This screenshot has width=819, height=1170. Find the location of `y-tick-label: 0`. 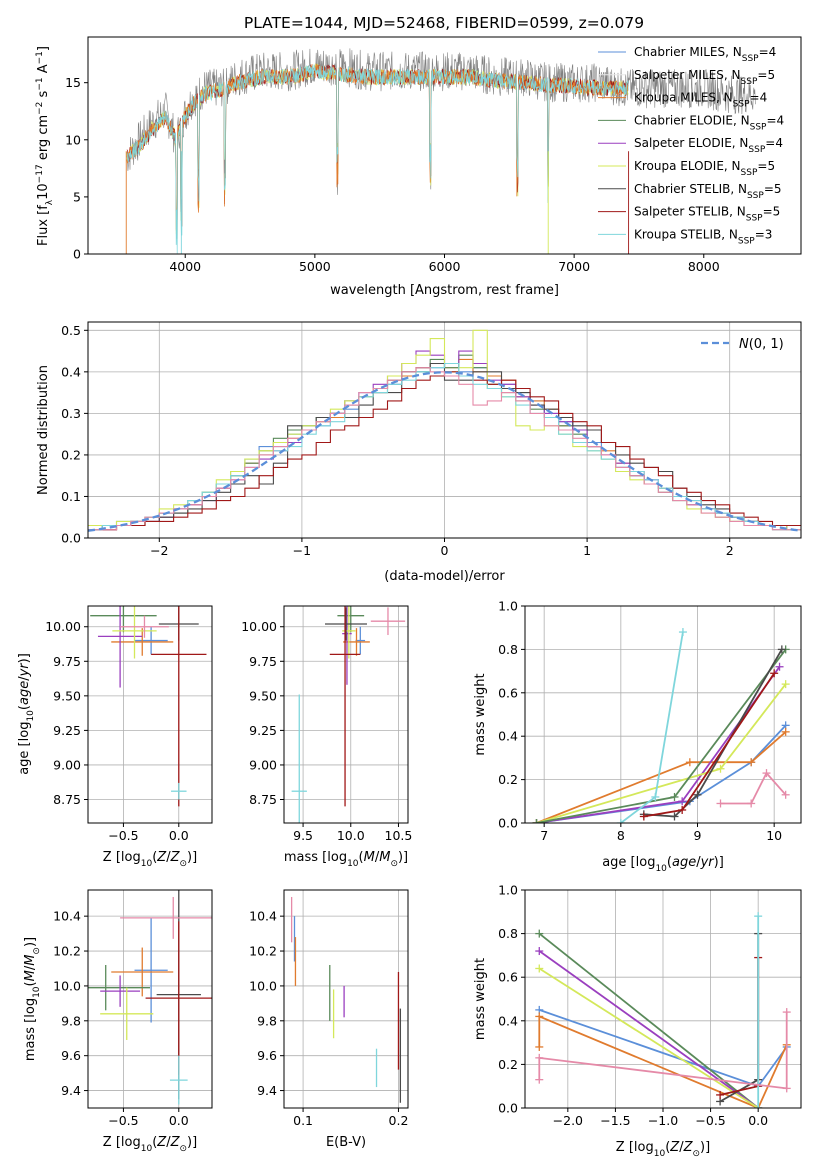

y-tick-label: 0 is located at coordinates (77, 254).